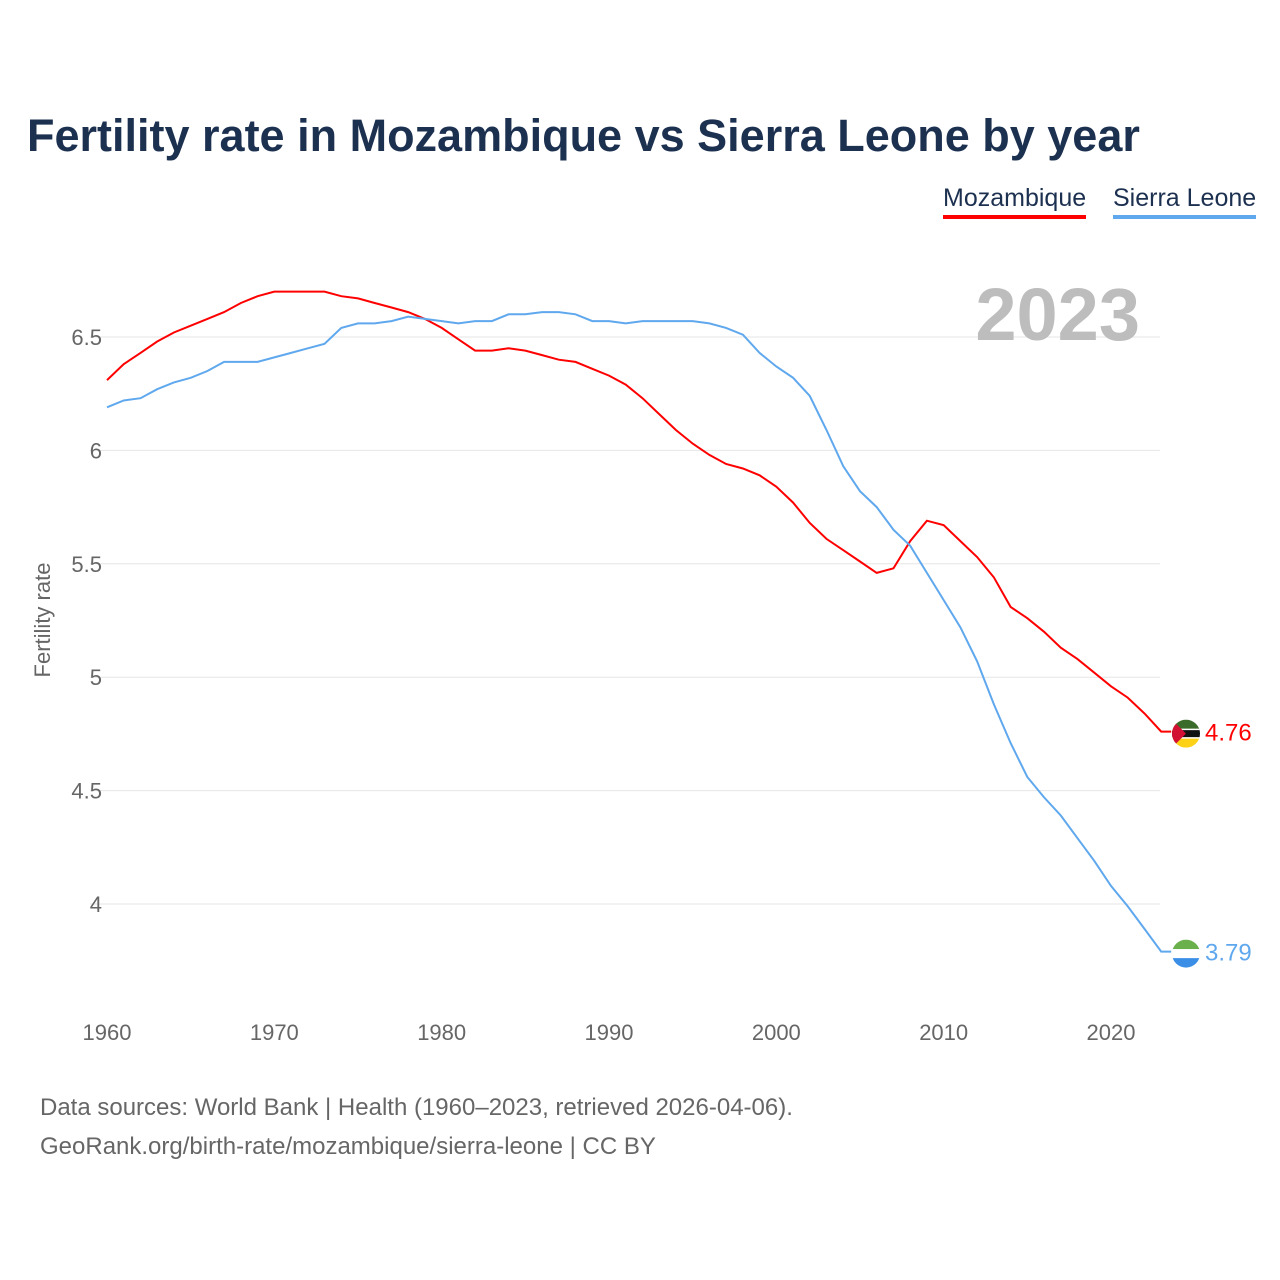  What do you see at coordinates (96, 904) in the screenshot?
I see `y-tick-label: 4` at bounding box center [96, 904].